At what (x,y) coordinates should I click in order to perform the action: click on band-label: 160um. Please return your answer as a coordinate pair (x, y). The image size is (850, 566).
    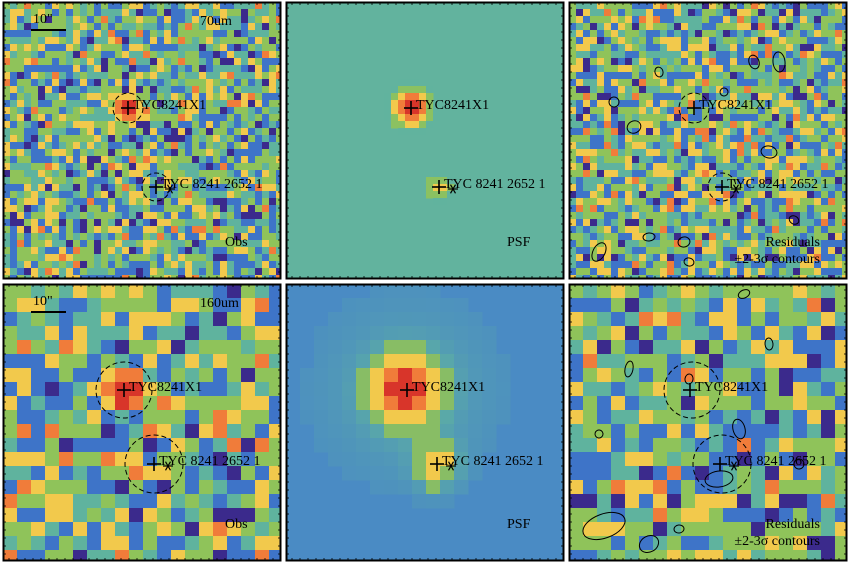
    Looking at the image, I should click on (219, 303).